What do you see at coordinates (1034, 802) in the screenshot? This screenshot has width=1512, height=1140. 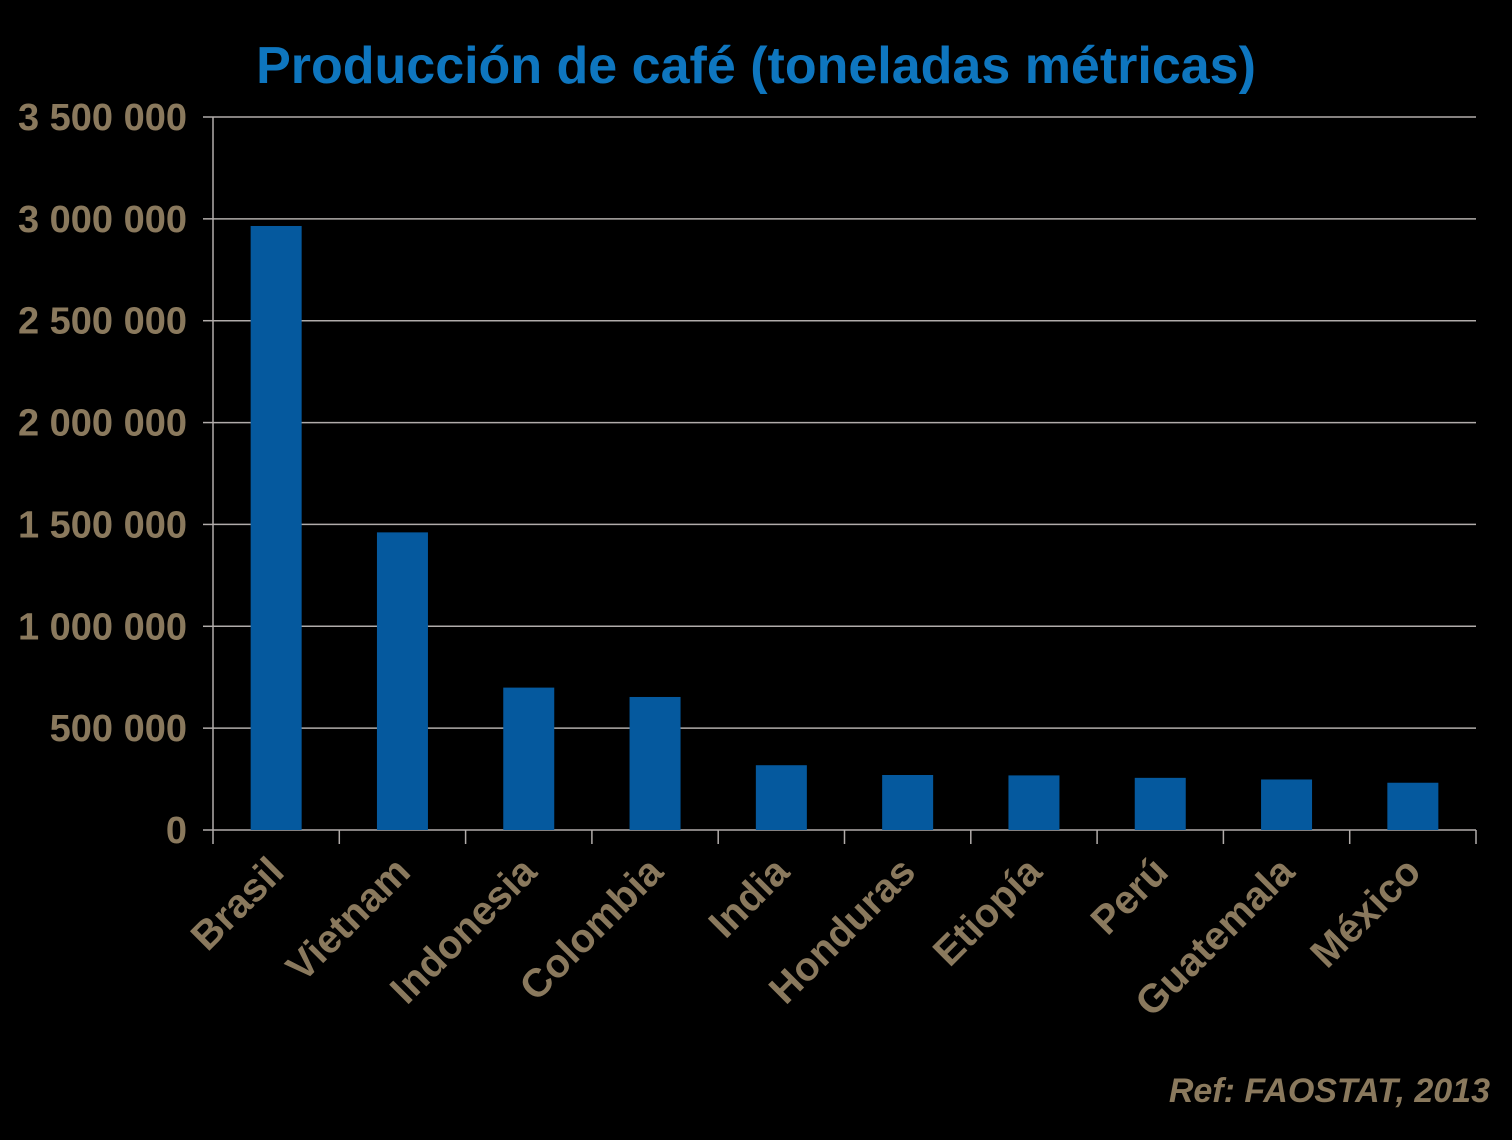 I see `bar-etiopía` at bounding box center [1034, 802].